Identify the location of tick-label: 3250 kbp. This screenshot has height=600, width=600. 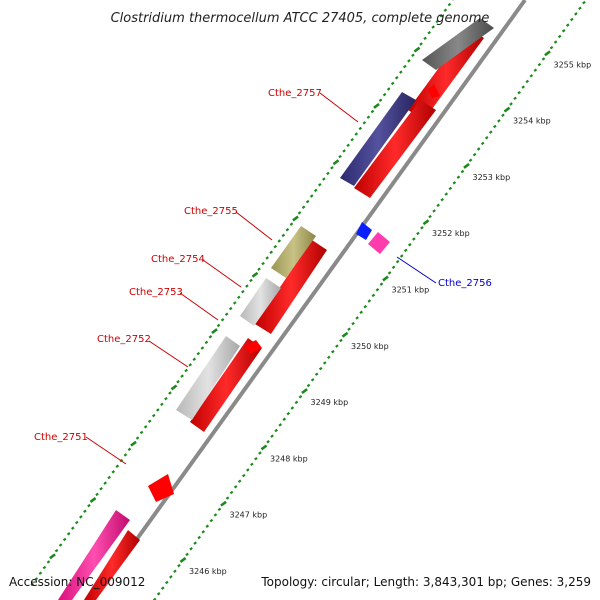
(370, 346).